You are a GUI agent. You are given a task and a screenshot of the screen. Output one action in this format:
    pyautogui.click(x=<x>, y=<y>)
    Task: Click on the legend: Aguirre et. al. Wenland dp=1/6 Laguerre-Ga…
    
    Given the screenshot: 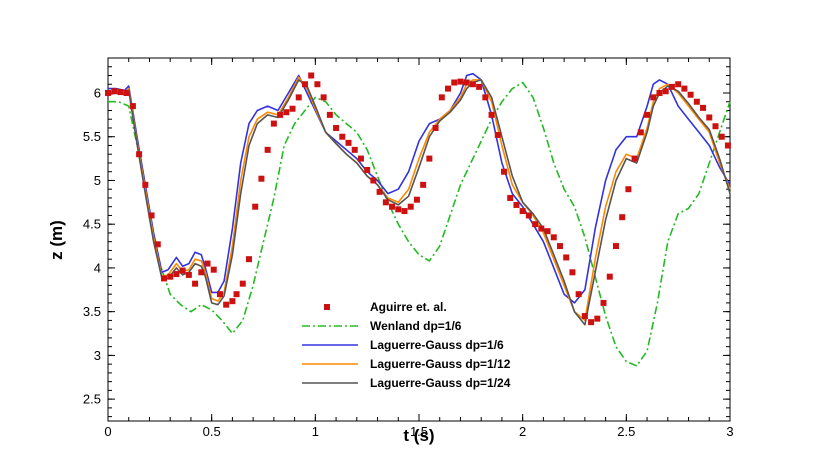 What is the action you would take?
    pyautogui.click(x=406, y=345)
    